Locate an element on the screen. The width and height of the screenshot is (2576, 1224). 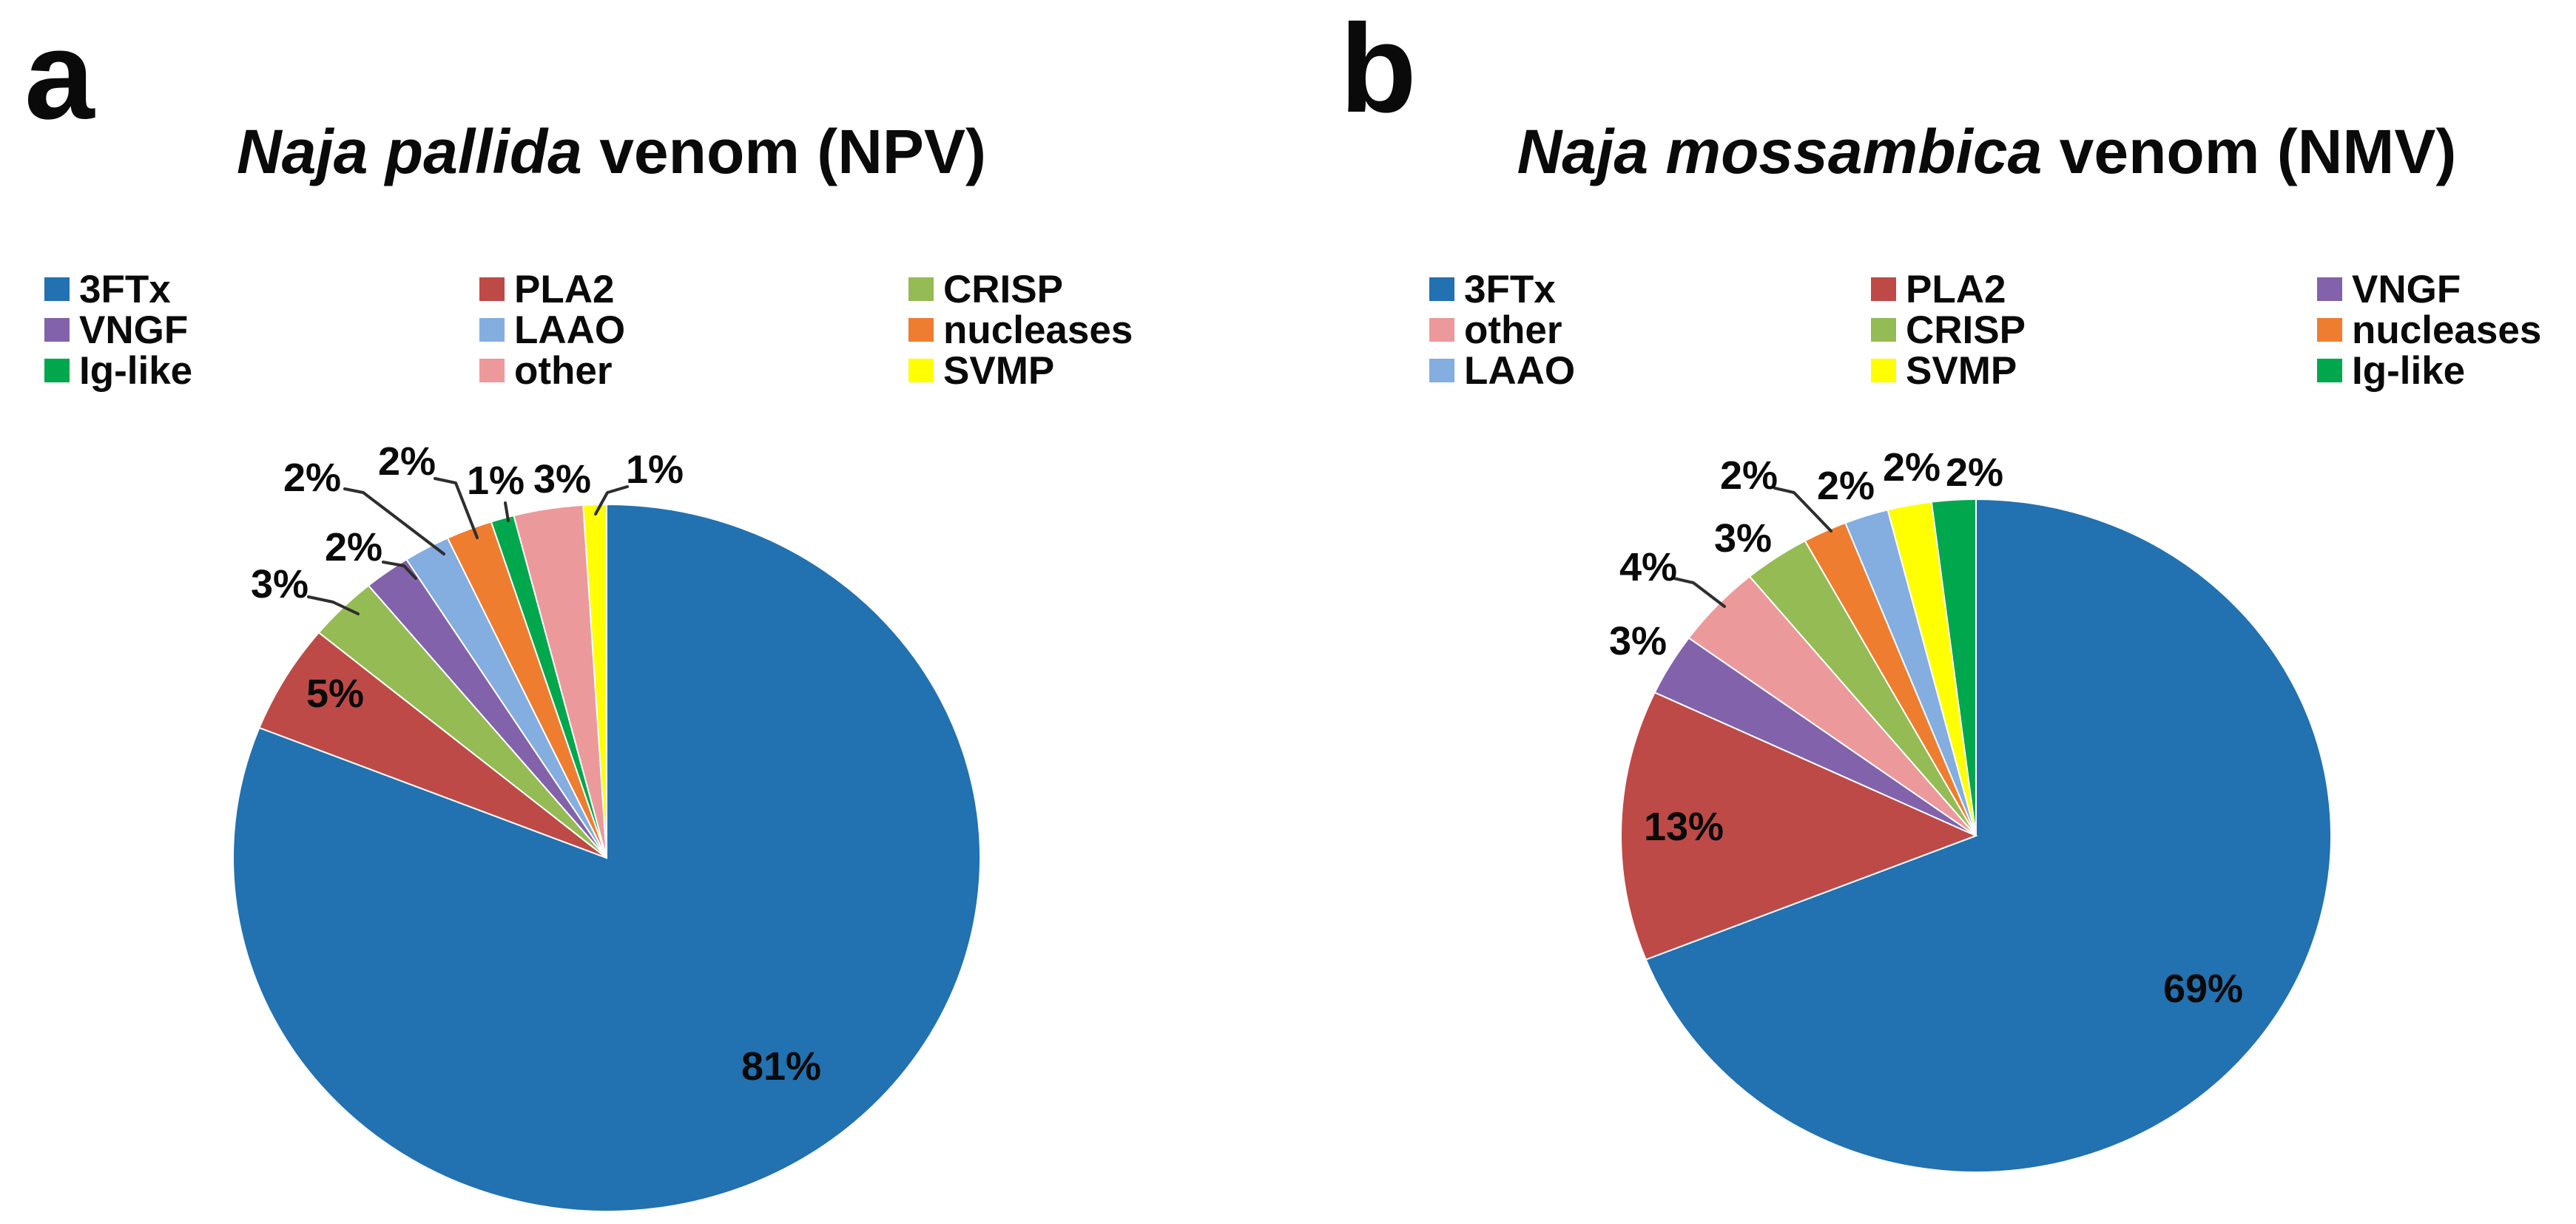
panel-title-npv: Naja pallida venom (NPV) is located at coordinates (627, 152).